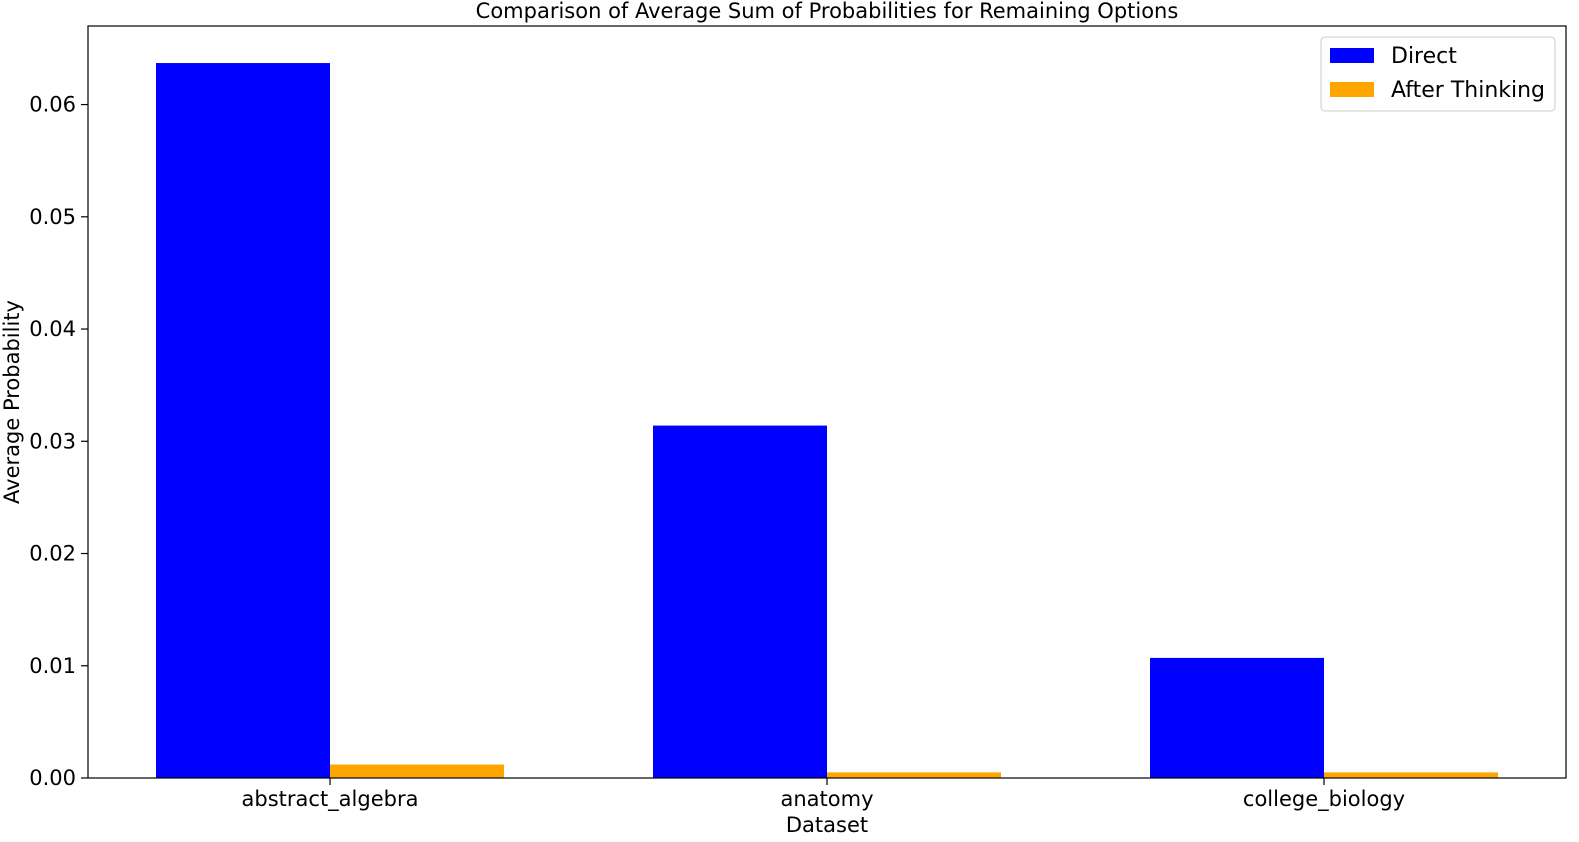 This screenshot has width=1579, height=842. Describe the element at coordinates (1352, 89) in the screenshot. I see `legend-swatch-after-thinking` at that location.